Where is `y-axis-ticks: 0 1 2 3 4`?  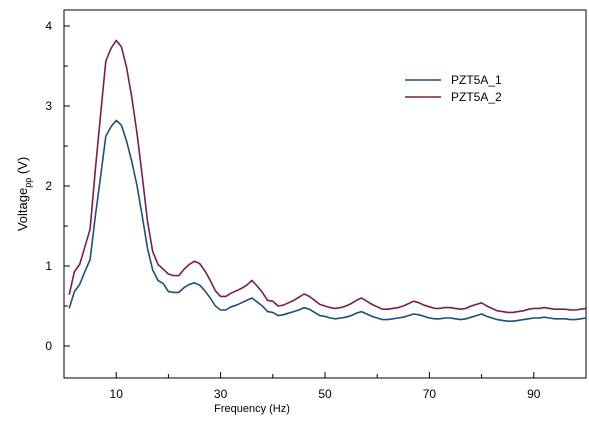 y-axis-ticks: 0 1 2 3 4 is located at coordinates (57, 186).